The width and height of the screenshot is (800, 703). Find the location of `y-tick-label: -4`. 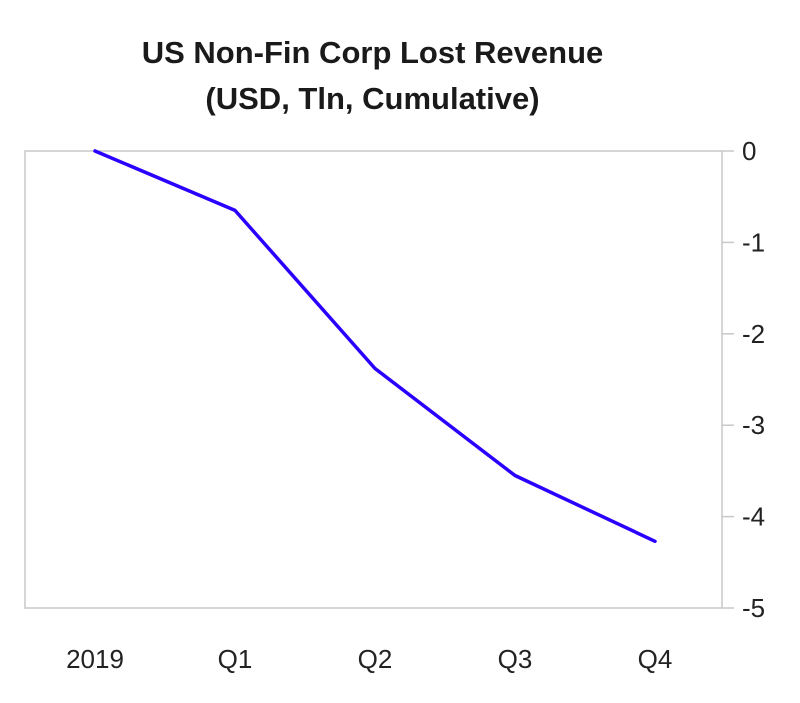

y-tick-label: -4 is located at coordinates (753, 517).